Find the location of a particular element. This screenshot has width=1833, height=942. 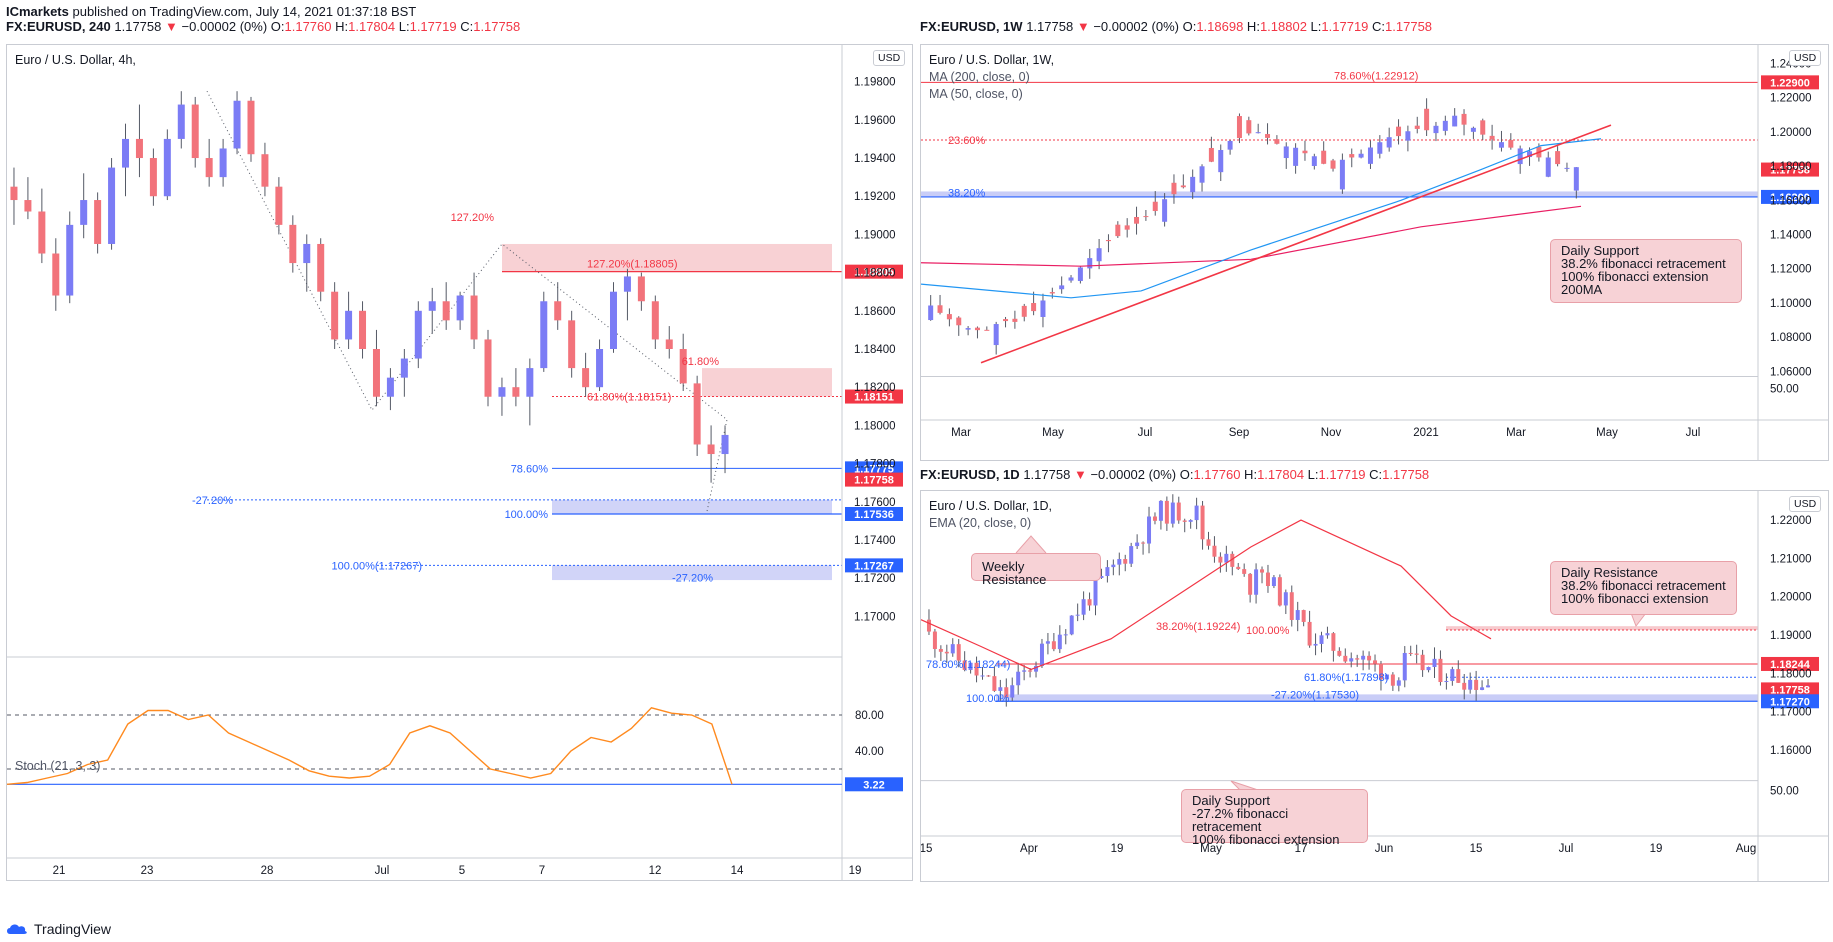

weekly-y-tick-label: 1.06000 is located at coordinates (1791, 372).